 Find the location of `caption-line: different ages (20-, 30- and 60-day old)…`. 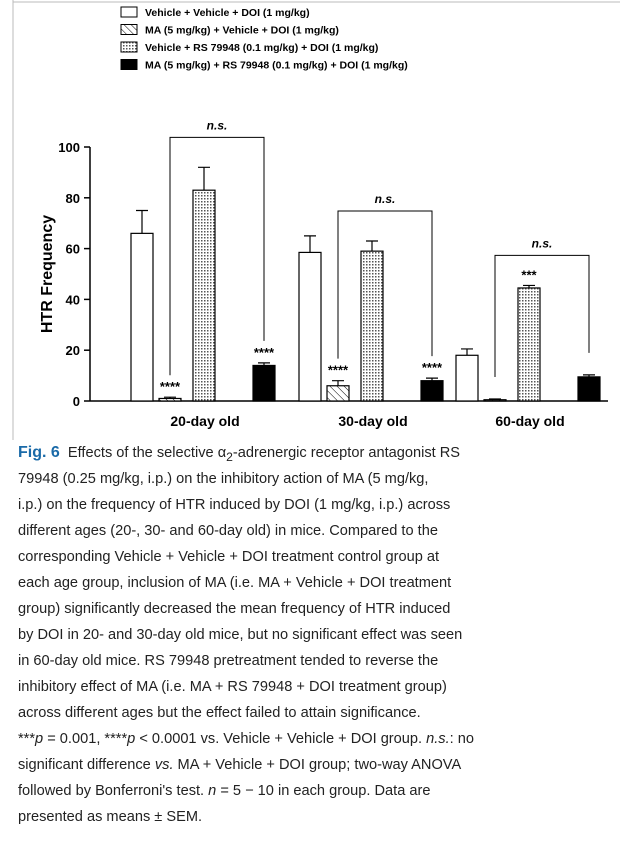

caption-line: different ages (20-, 30- and 60-day old)… is located at coordinates (228, 531).